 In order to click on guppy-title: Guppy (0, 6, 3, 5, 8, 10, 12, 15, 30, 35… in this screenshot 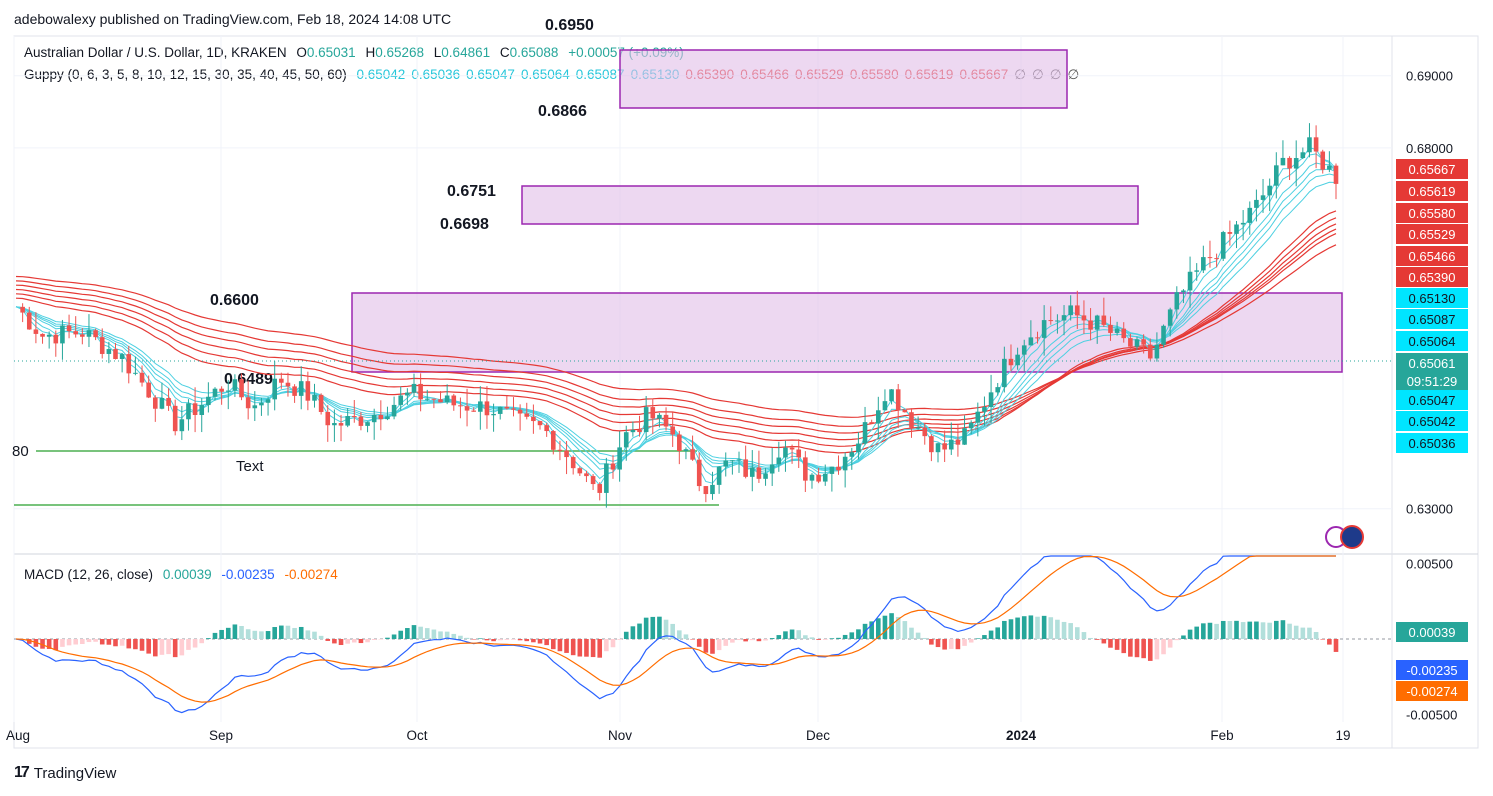, I will do `click(185, 74)`.